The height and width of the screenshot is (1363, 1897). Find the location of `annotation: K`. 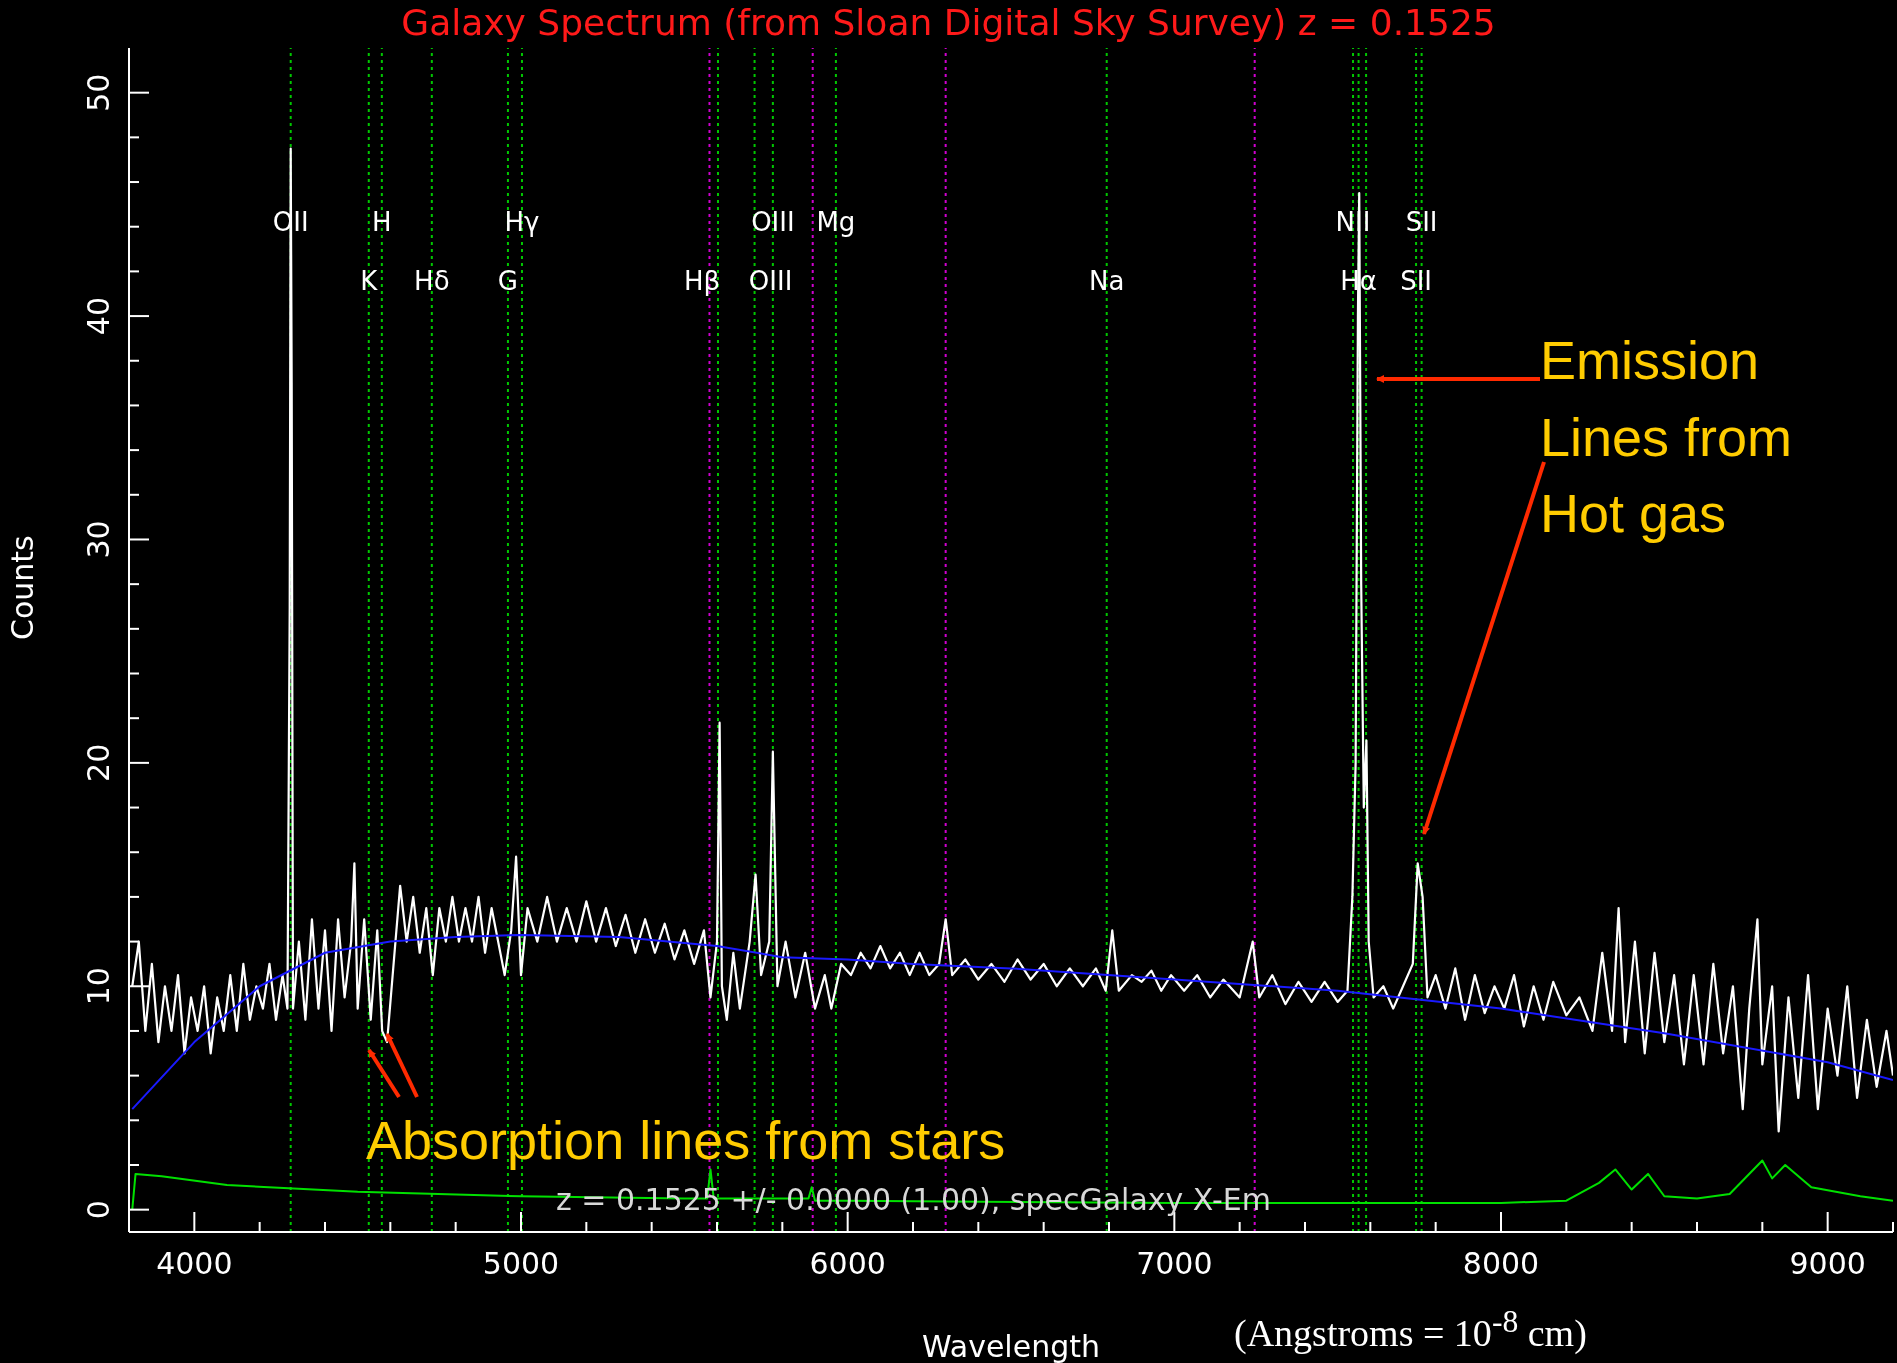

annotation: K is located at coordinates (369, 280).